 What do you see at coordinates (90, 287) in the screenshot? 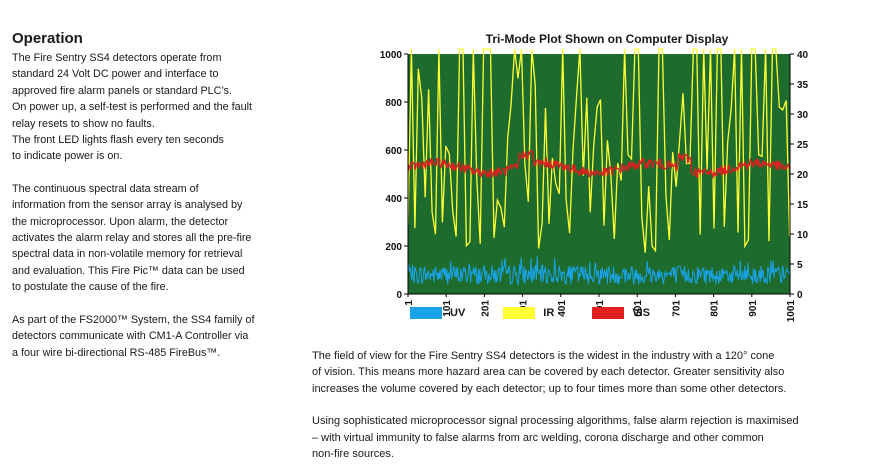
I see `text-line: to postulate the cause of the fire.` at bounding box center [90, 287].